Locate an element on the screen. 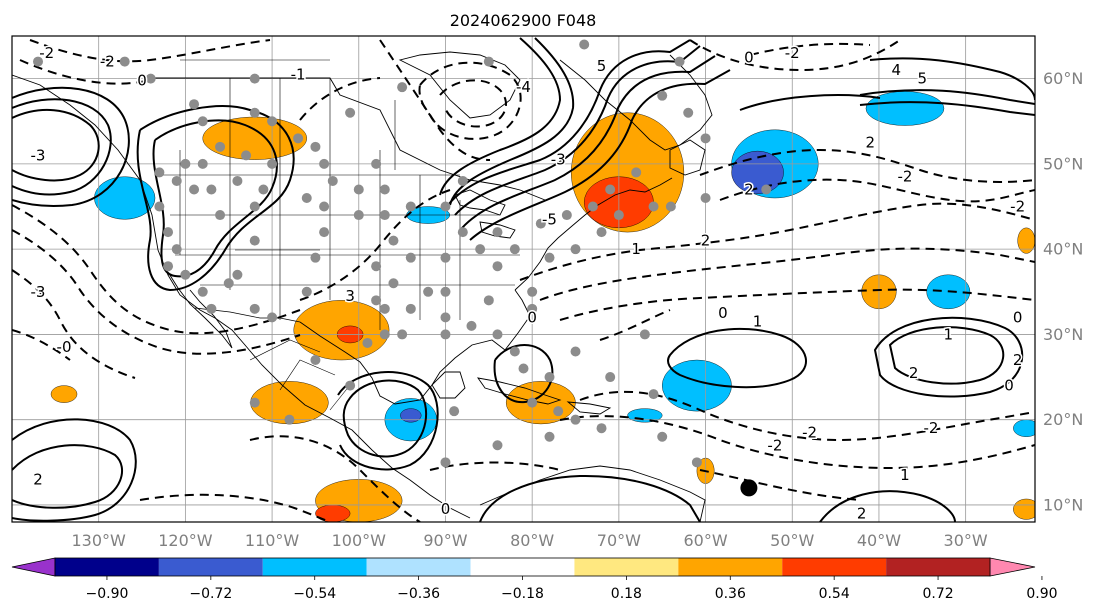 This screenshot has width=1105, height=615. longitude-label: 90°W is located at coordinates (445, 540).